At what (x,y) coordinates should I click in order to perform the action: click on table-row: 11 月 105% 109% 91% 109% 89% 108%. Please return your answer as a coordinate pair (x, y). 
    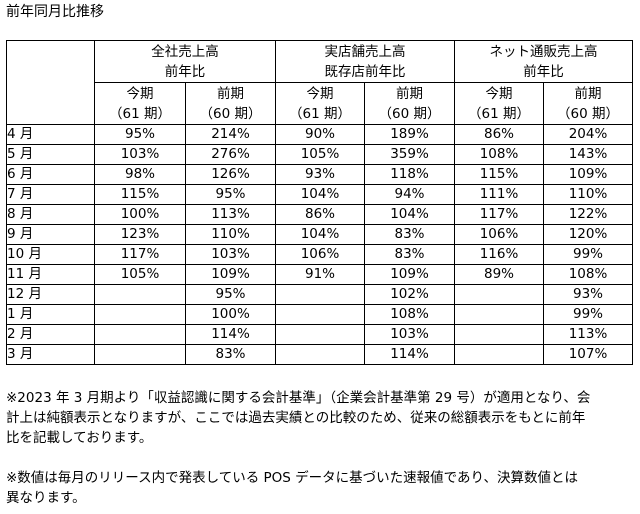
    Looking at the image, I should click on (319, 274).